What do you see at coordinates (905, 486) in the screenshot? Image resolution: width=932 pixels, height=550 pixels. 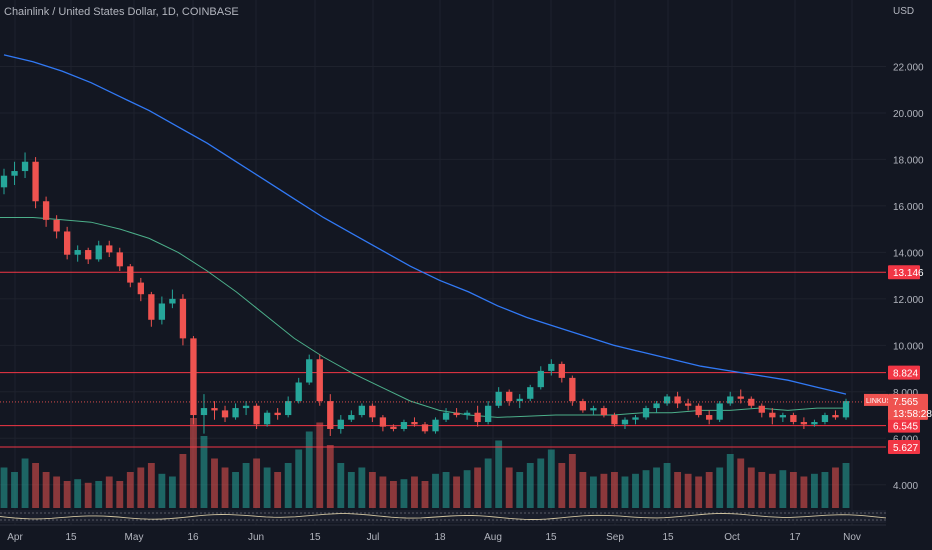 I see `y-tick-label: 4.000` at bounding box center [905, 486].